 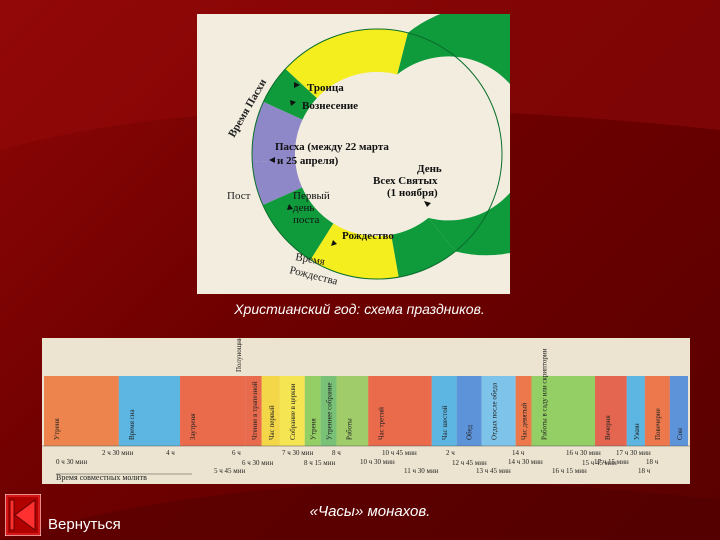 I want to click on back-arrow-icon, so click(x=25, y=515).